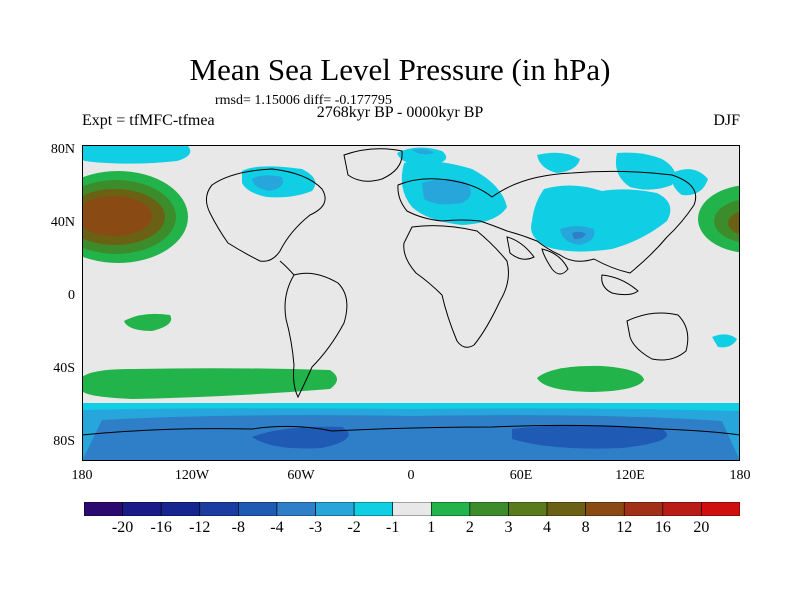 The image size is (800, 600). I want to click on pacific-light-blue-patch, so click(724, 341).